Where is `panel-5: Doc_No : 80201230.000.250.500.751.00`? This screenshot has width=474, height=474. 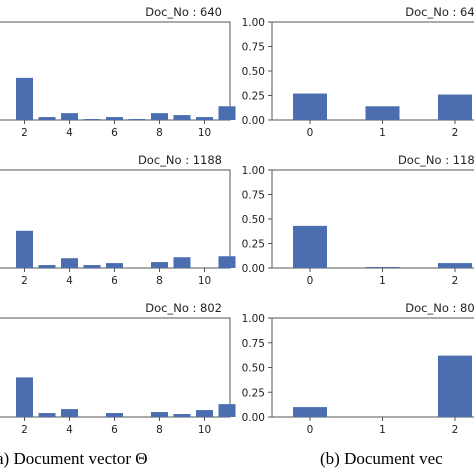
panel-5: Doc_No : 80201230.000.250.500.751.00 is located at coordinates (358, 368).